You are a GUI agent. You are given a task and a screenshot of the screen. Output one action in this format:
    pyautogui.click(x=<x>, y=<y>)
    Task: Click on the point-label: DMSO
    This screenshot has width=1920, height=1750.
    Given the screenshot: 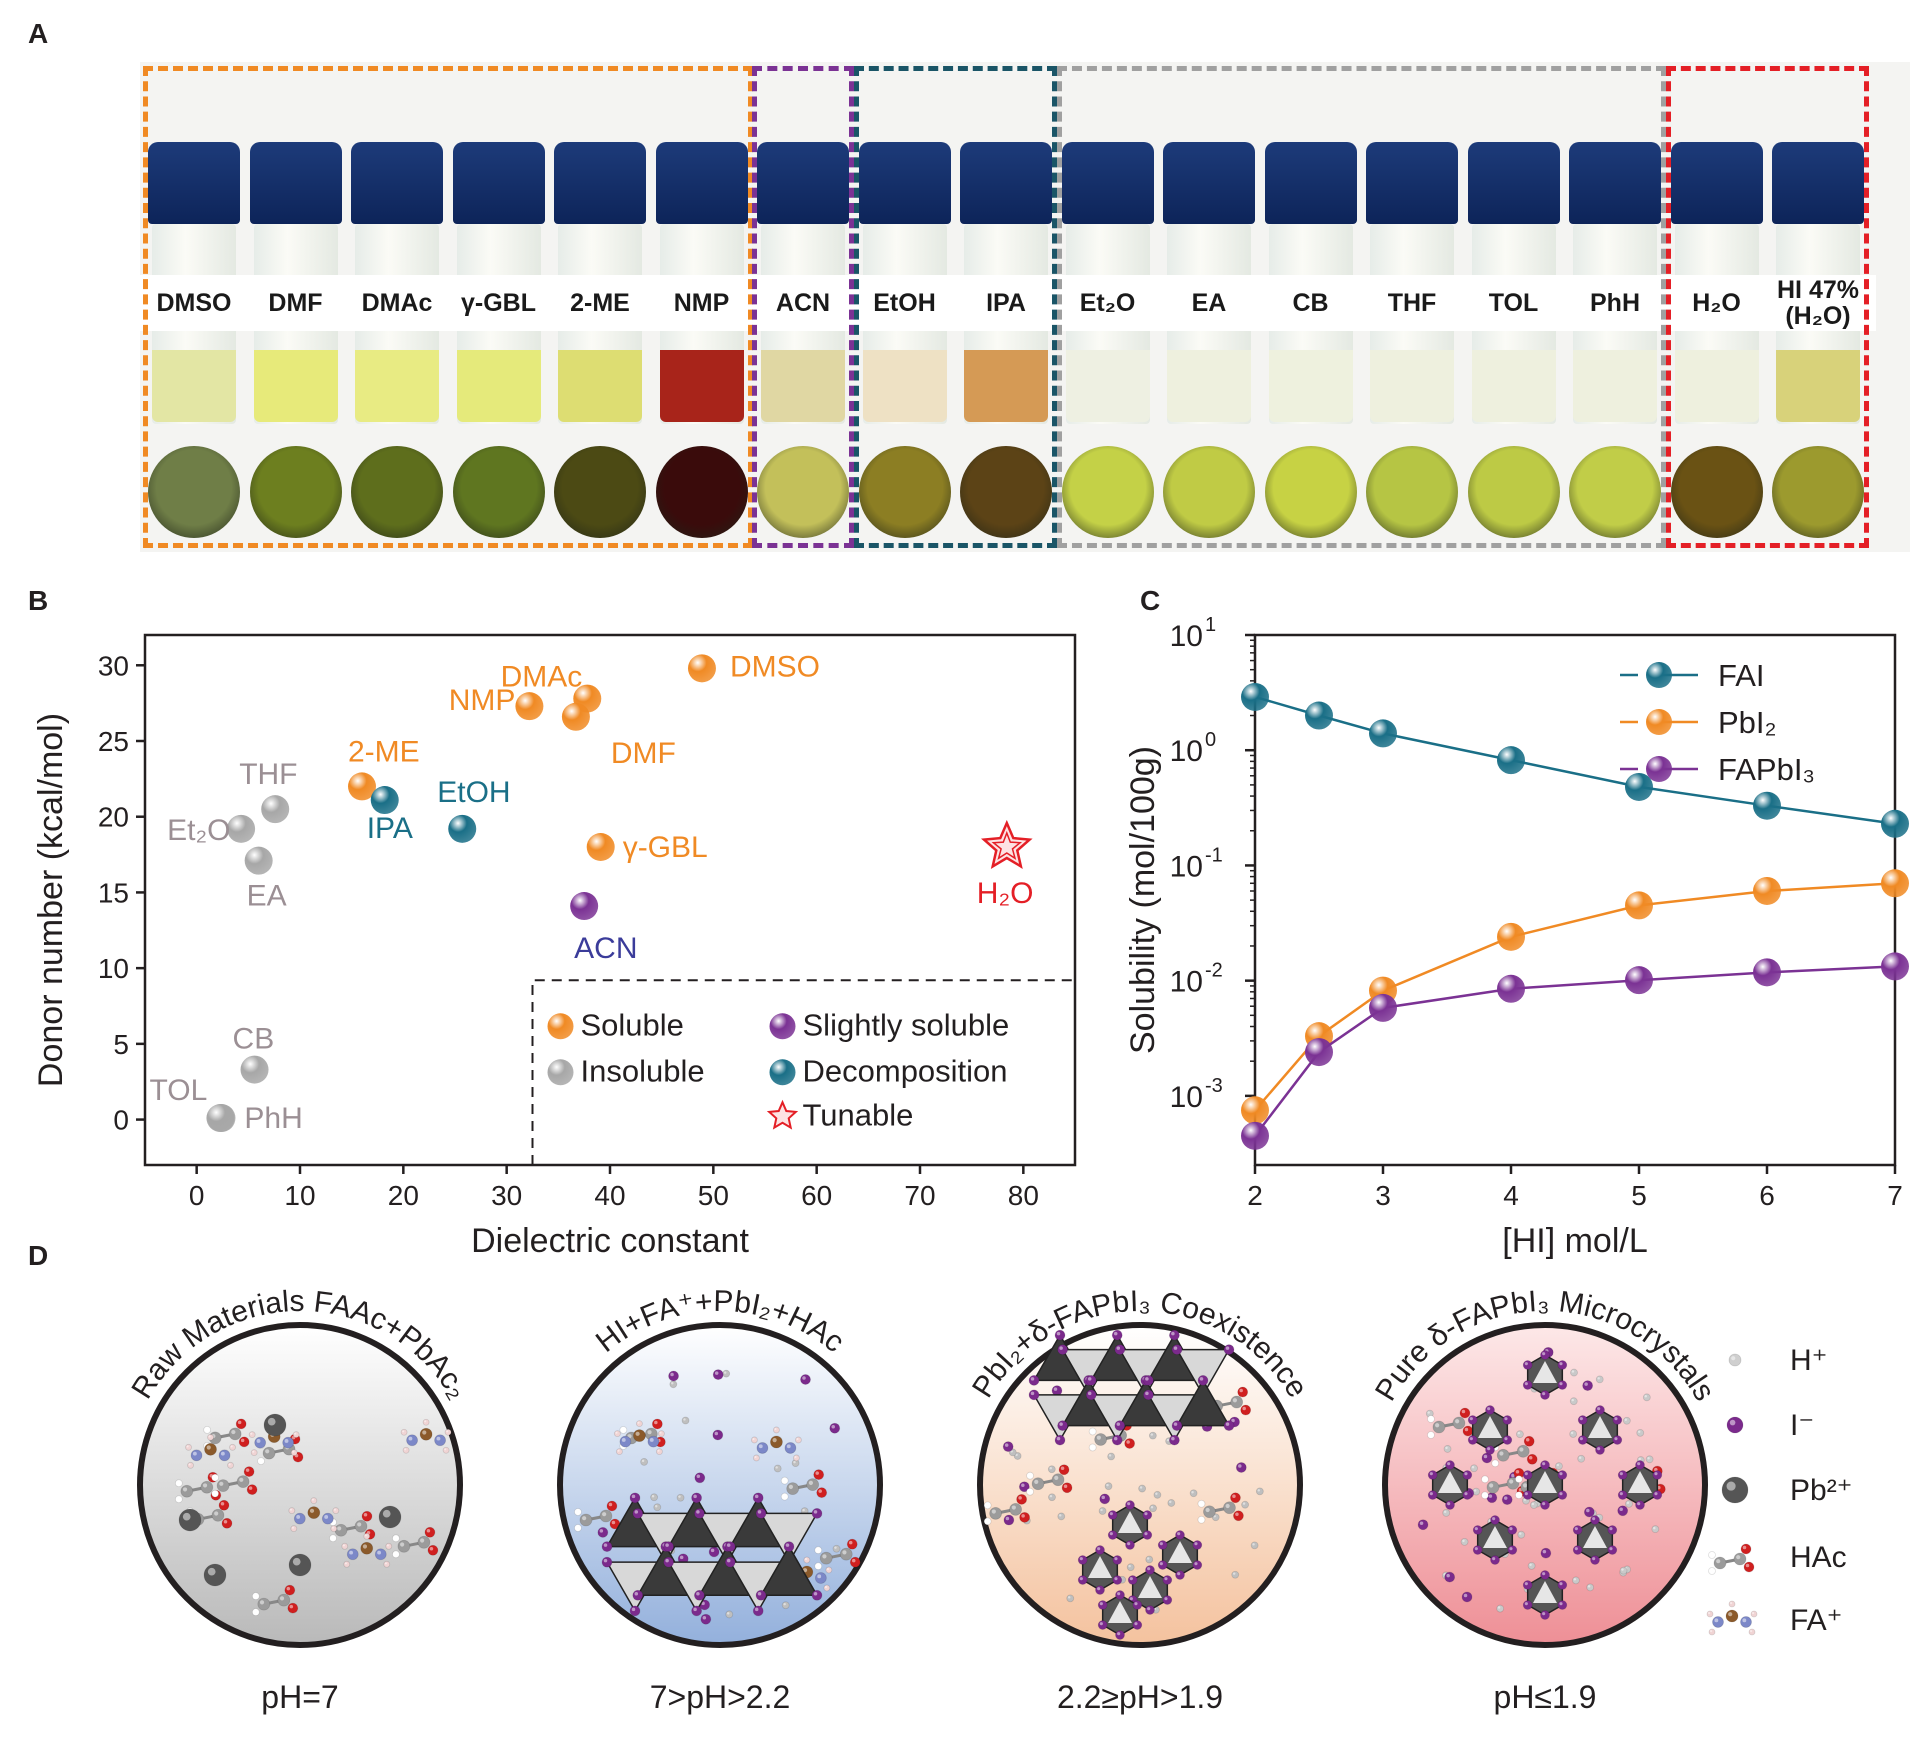 What is the action you would take?
    pyautogui.click(x=775, y=666)
    